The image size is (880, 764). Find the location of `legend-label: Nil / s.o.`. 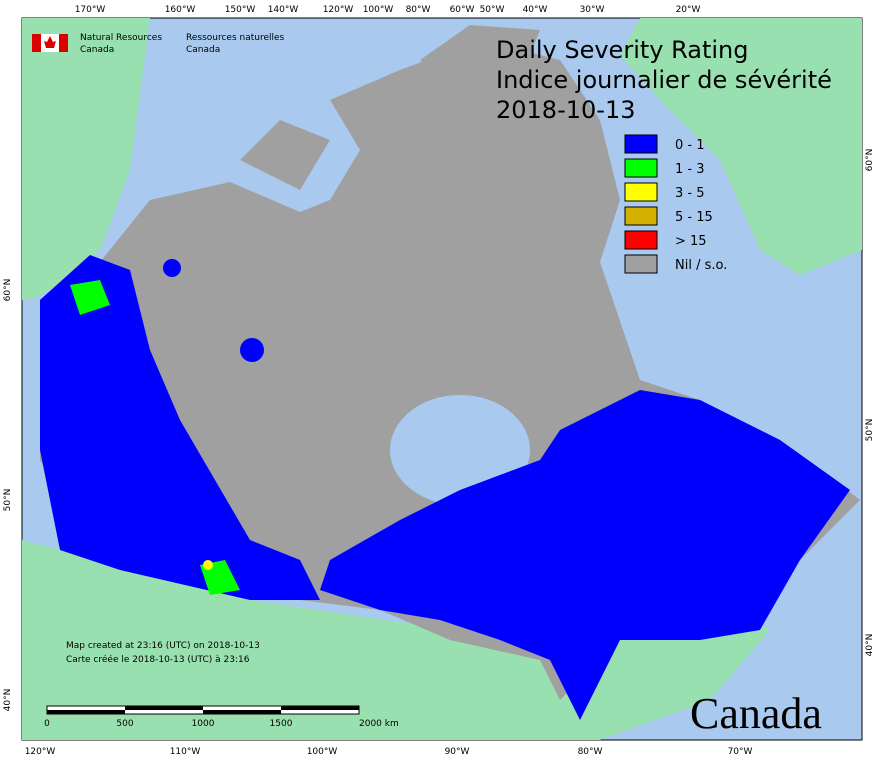

legend-label: Nil / s.o. is located at coordinates (701, 265).